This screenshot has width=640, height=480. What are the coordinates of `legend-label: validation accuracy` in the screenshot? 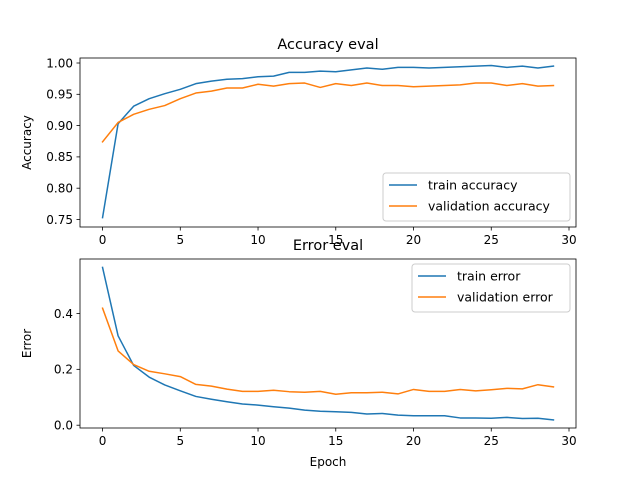 It's located at (489, 206).